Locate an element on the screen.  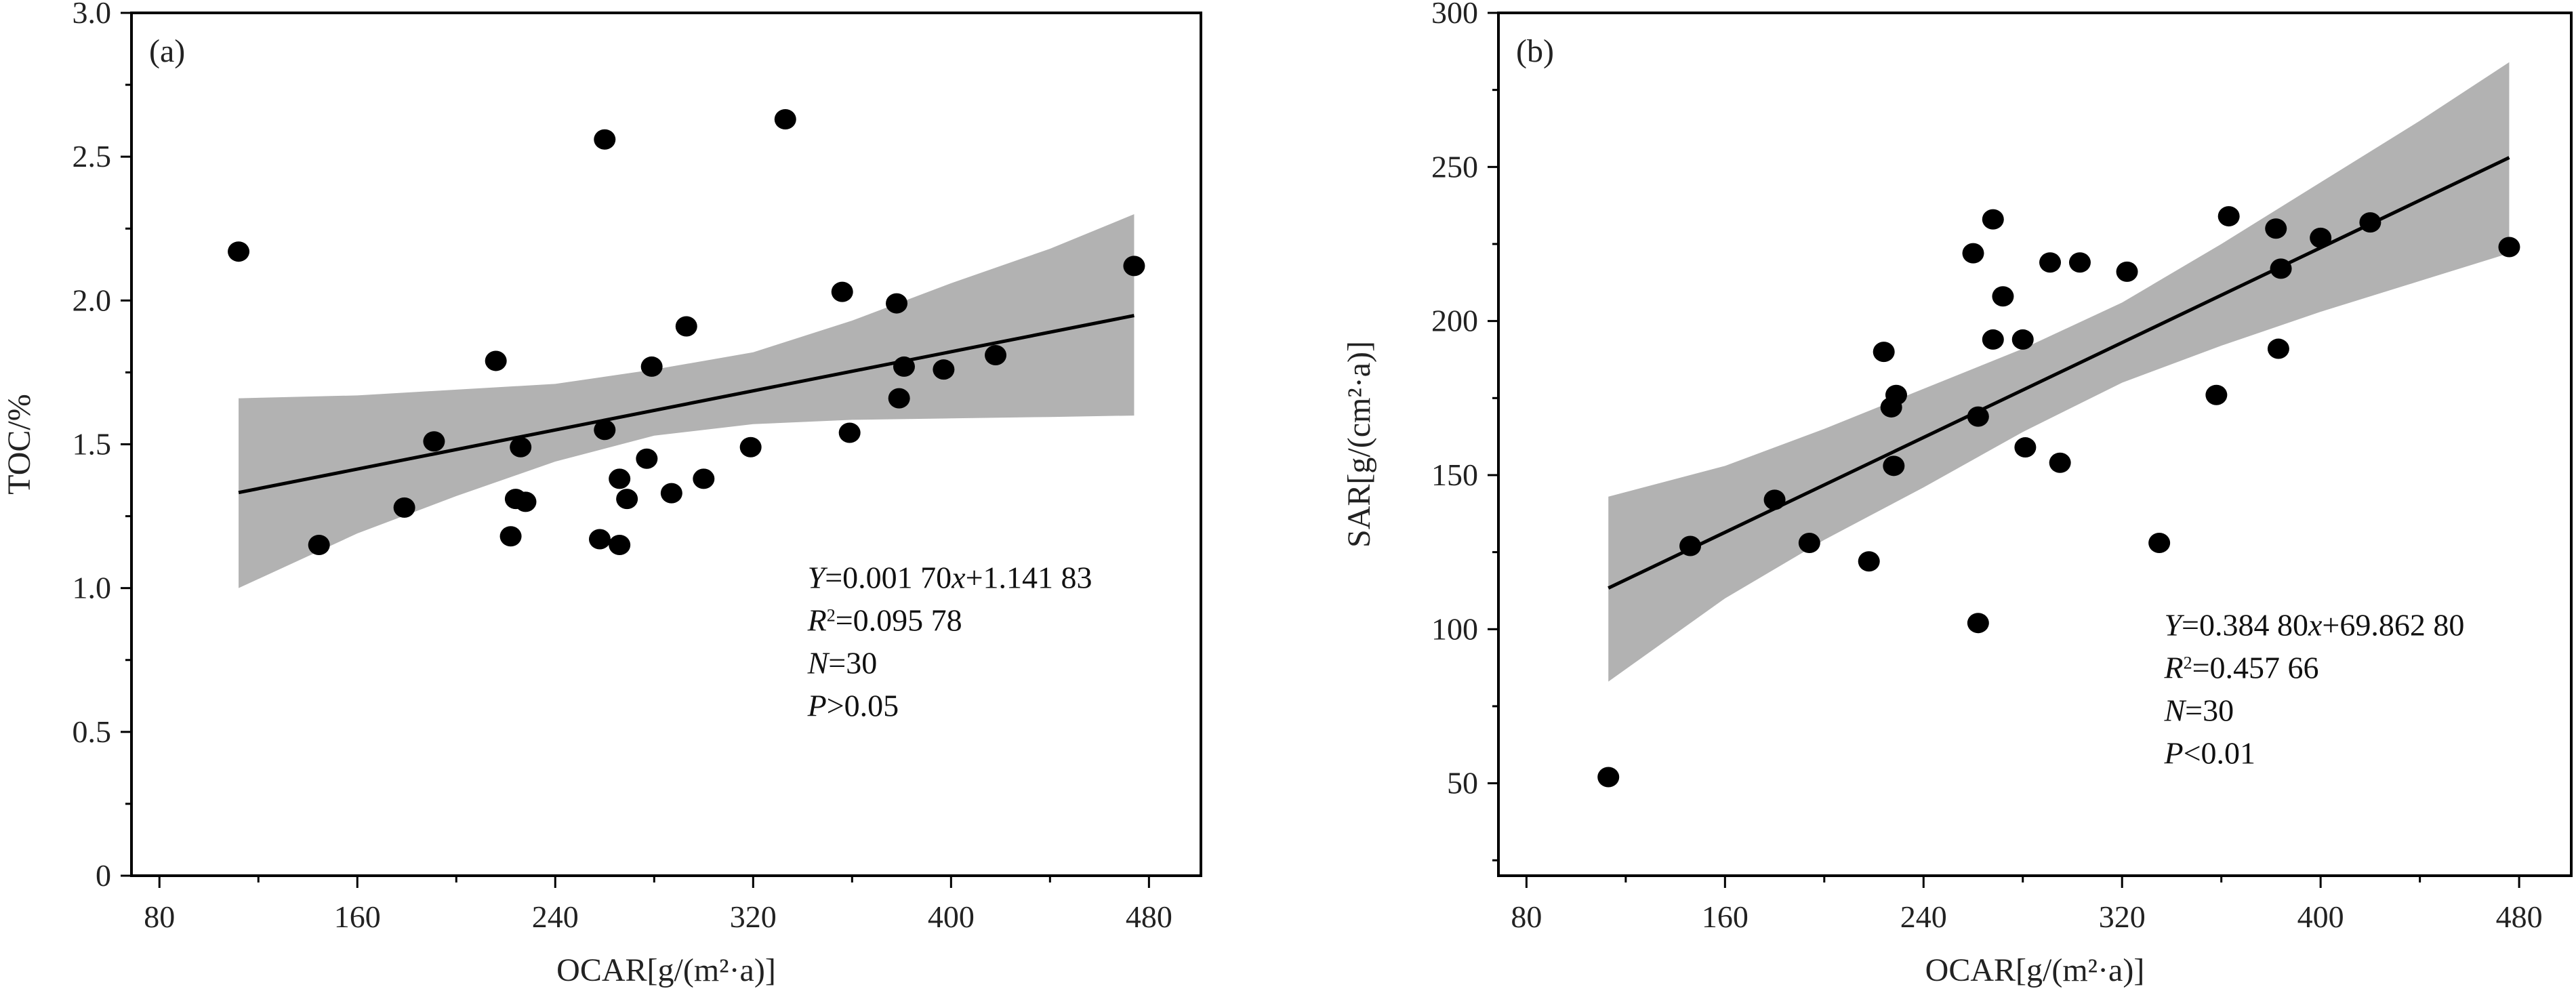
annotation-p: P>0.05 is located at coordinates (853, 706).